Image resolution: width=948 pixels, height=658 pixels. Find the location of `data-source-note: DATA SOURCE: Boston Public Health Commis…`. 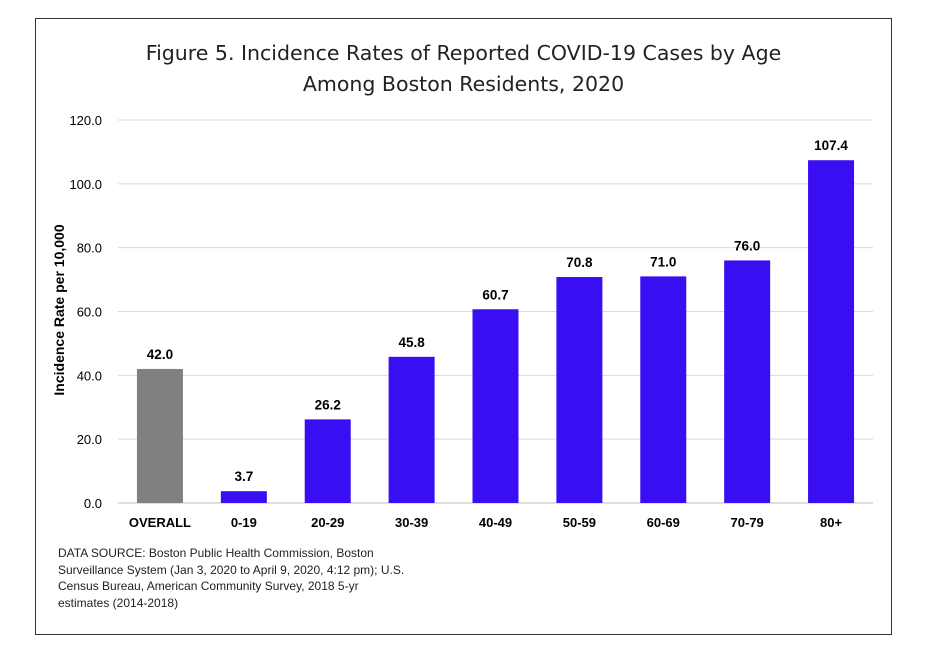

data-source-note: DATA SOURCE: Boston Public Health Commis… is located at coordinates (238, 578).